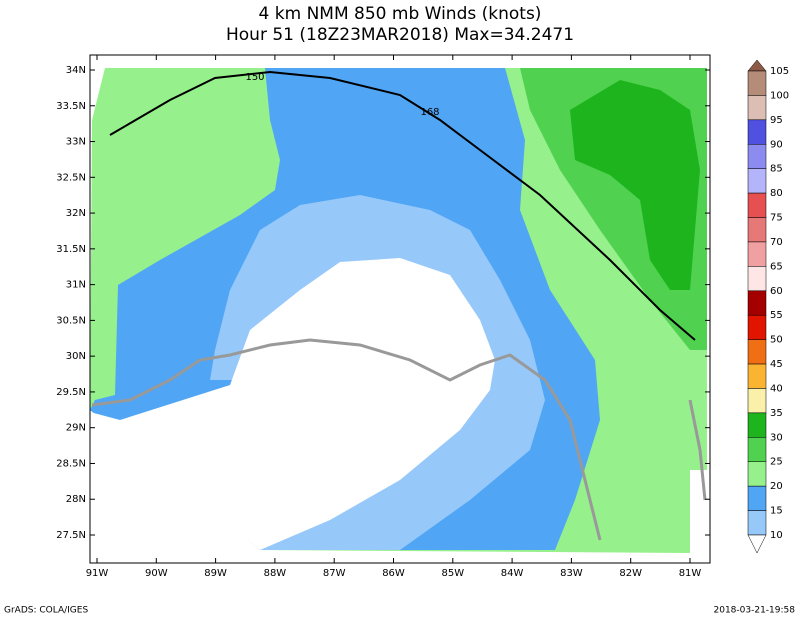 Image resolution: width=800 pixels, height=618 pixels. I want to click on colorbar-label: 95, so click(776, 120).